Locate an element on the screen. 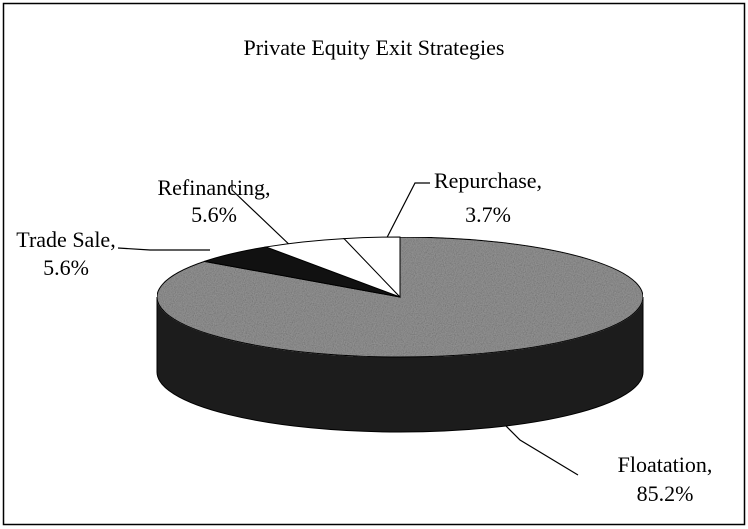 This screenshot has width=748, height=529. category-label: Refinancing, is located at coordinates (213, 187).